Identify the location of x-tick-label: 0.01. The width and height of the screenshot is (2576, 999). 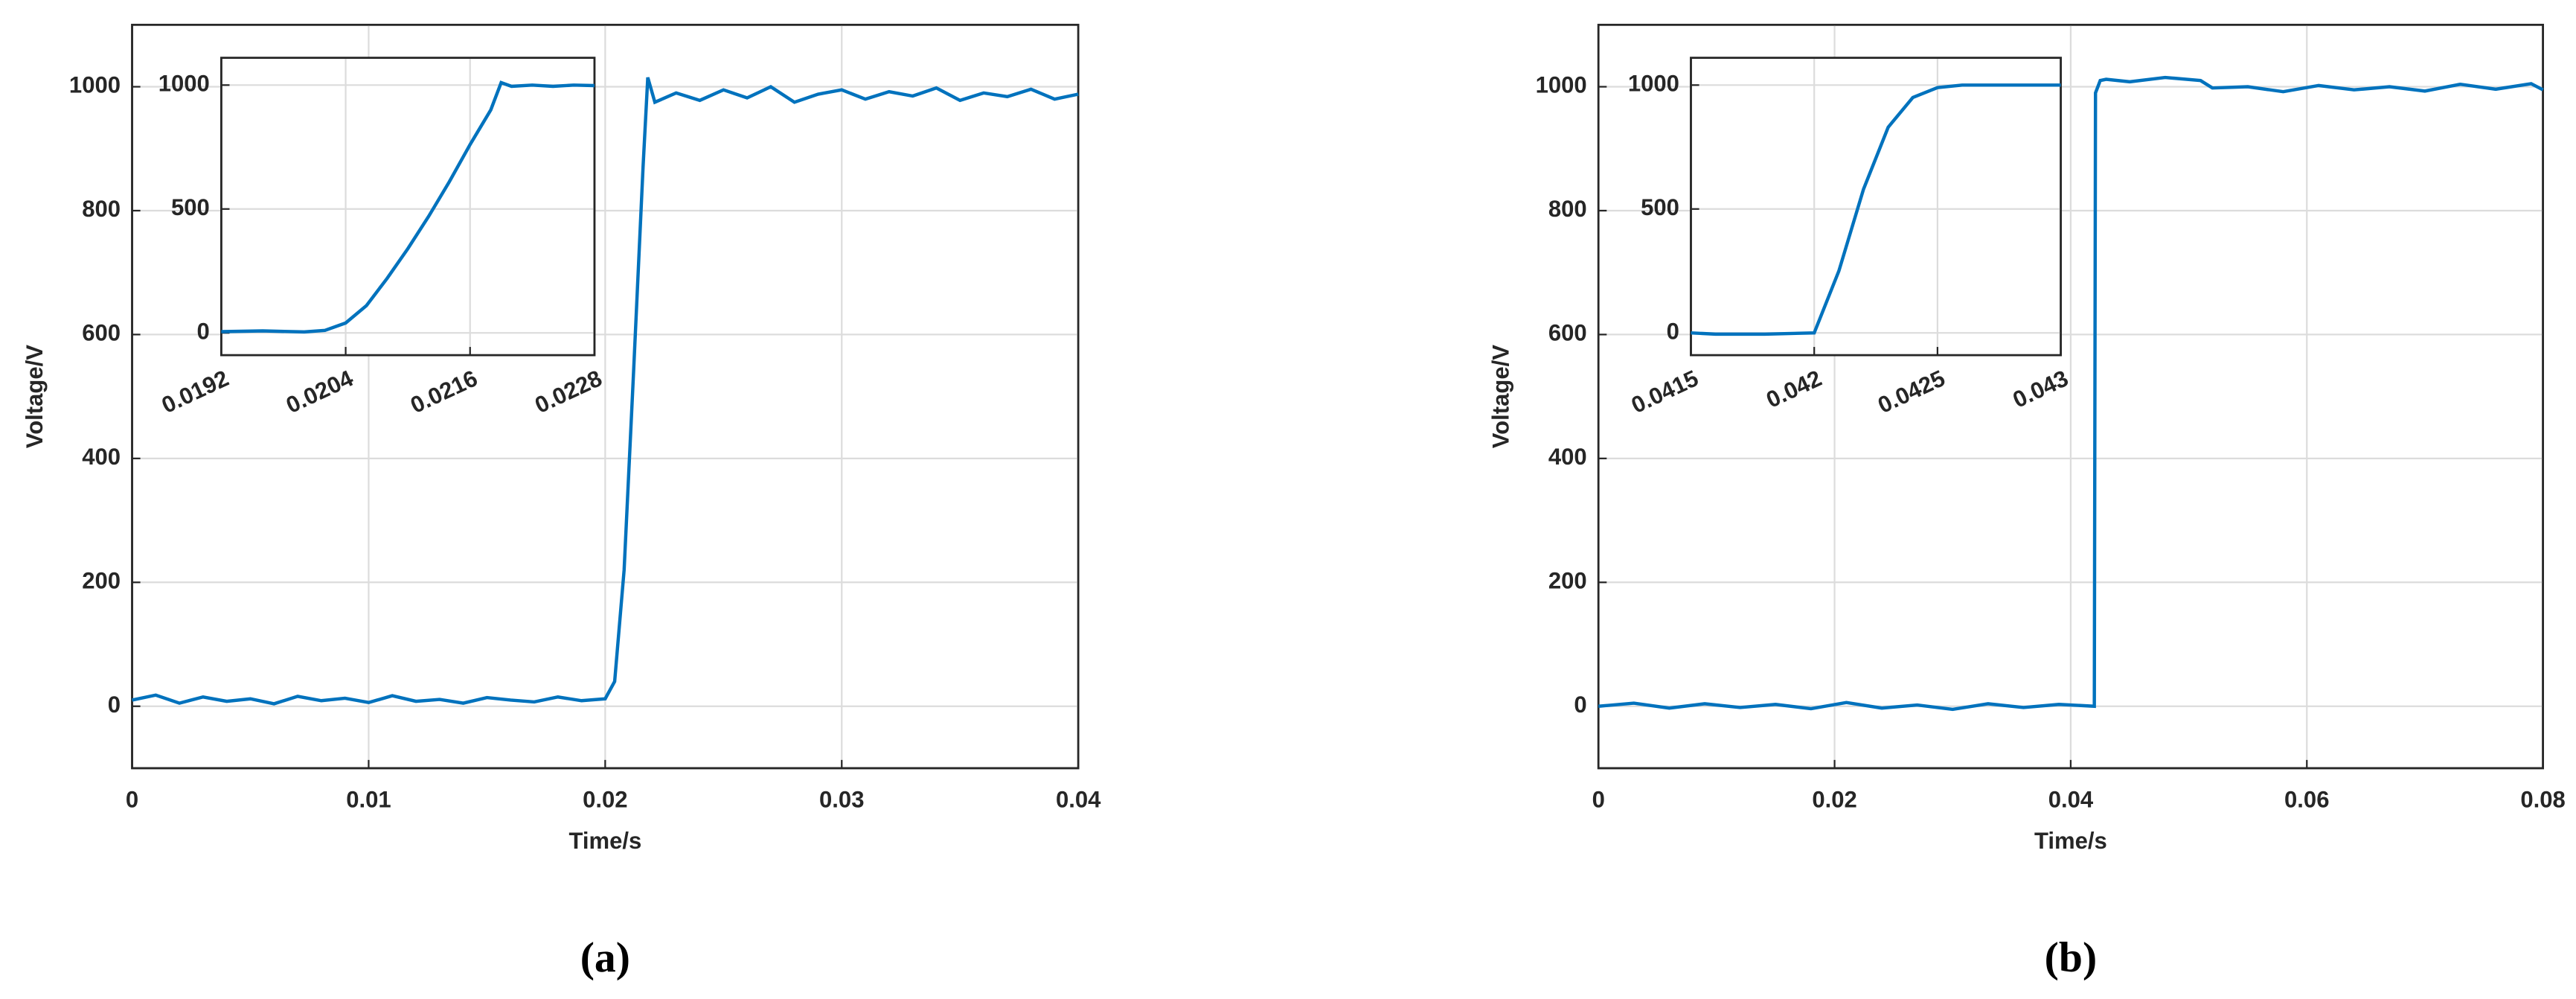
(368, 800).